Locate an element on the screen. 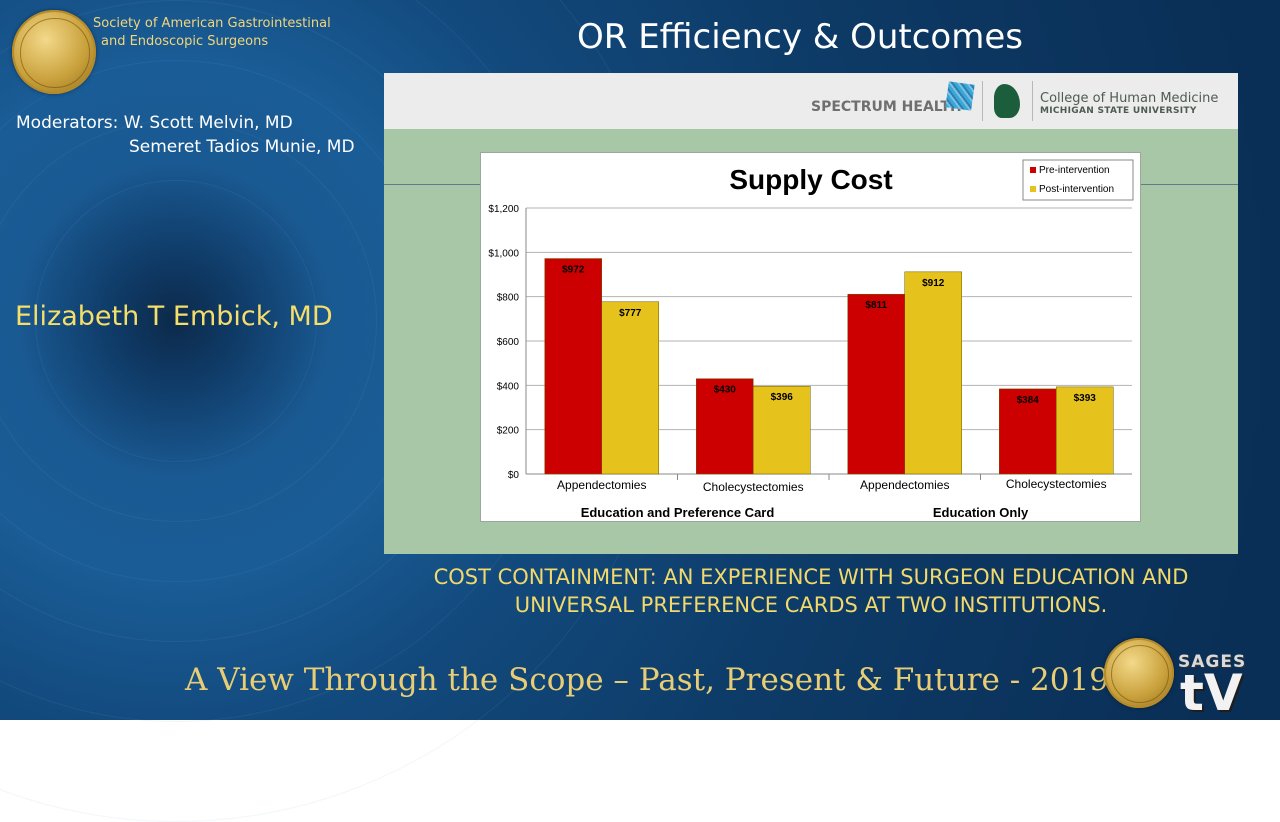  legend-box is located at coordinates (1078, 180).